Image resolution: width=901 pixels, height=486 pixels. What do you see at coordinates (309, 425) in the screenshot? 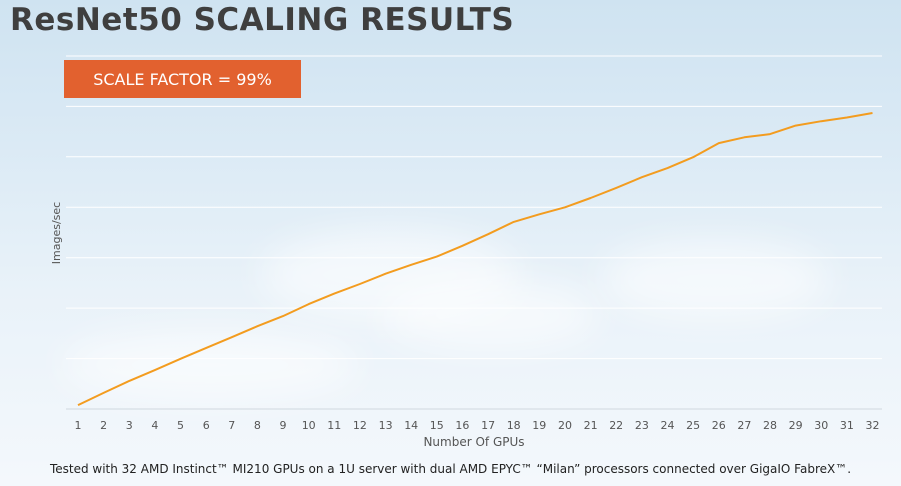
I see `x-tick-label: 10` at bounding box center [309, 425].